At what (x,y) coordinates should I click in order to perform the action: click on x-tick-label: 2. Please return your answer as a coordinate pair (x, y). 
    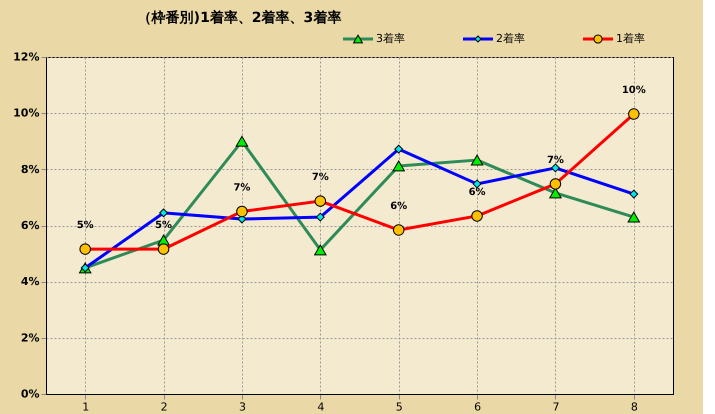
    Looking at the image, I should click on (164, 407).